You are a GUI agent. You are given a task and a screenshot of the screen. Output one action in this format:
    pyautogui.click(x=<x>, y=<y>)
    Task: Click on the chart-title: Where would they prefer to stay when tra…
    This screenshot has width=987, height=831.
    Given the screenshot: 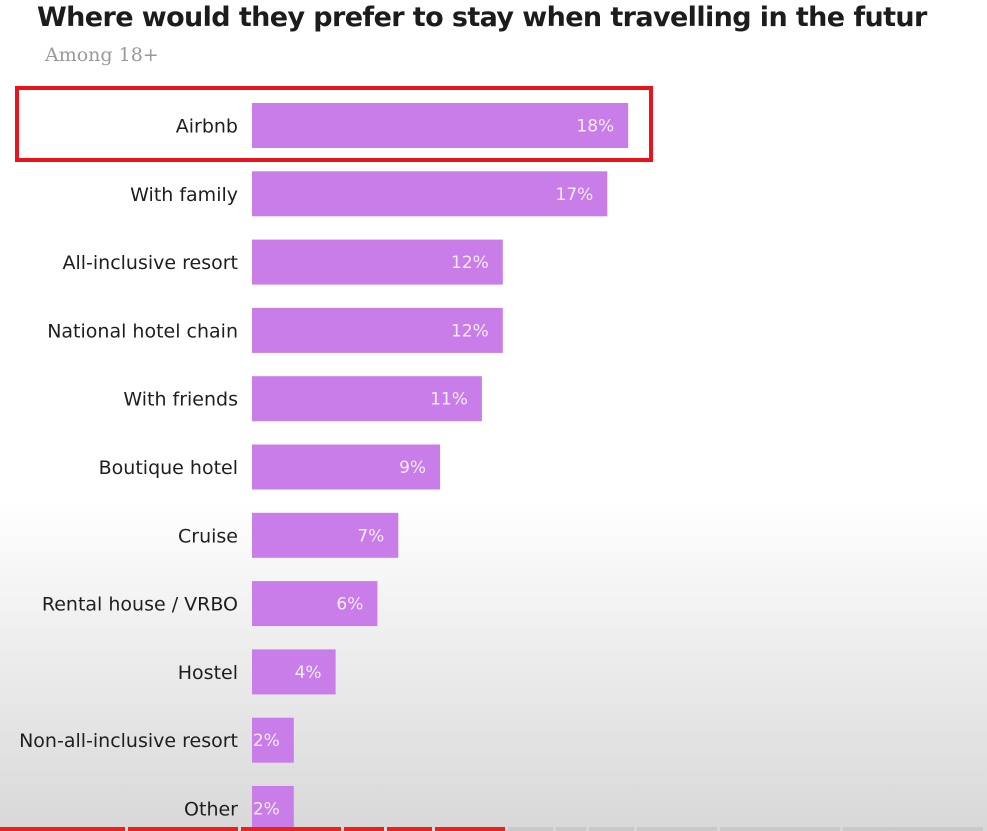 What is the action you would take?
    pyautogui.click(x=482, y=17)
    